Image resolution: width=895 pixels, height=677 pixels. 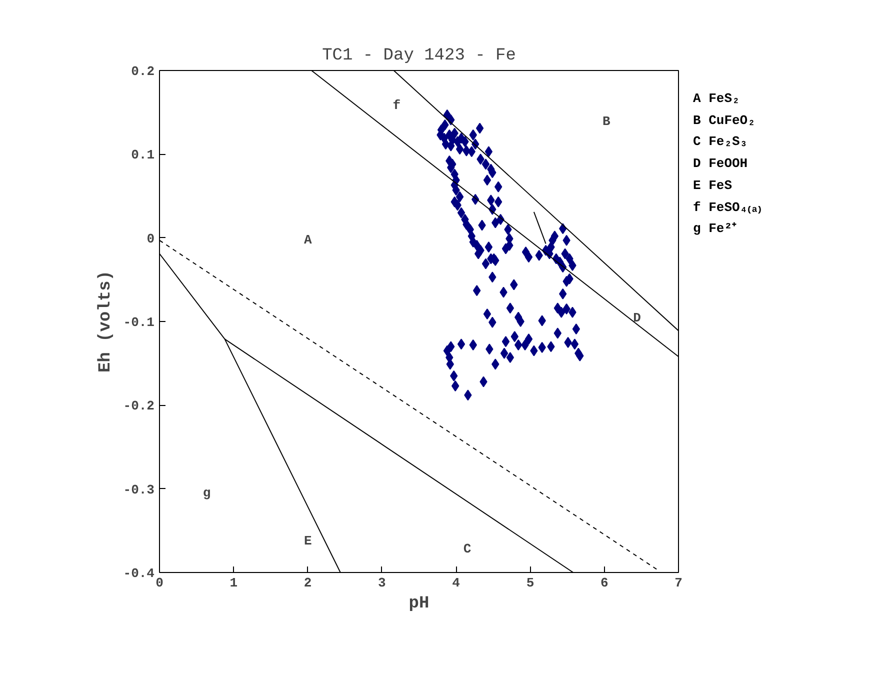 What do you see at coordinates (606, 122) in the screenshot?
I see `annotation: B` at bounding box center [606, 122].